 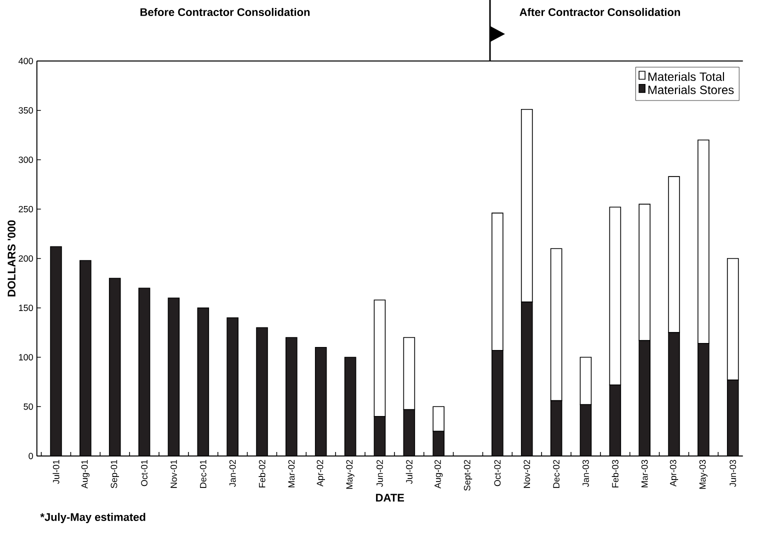 What do you see at coordinates (527, 474) in the screenshot?
I see `x-tick-label: Nov-02` at bounding box center [527, 474].